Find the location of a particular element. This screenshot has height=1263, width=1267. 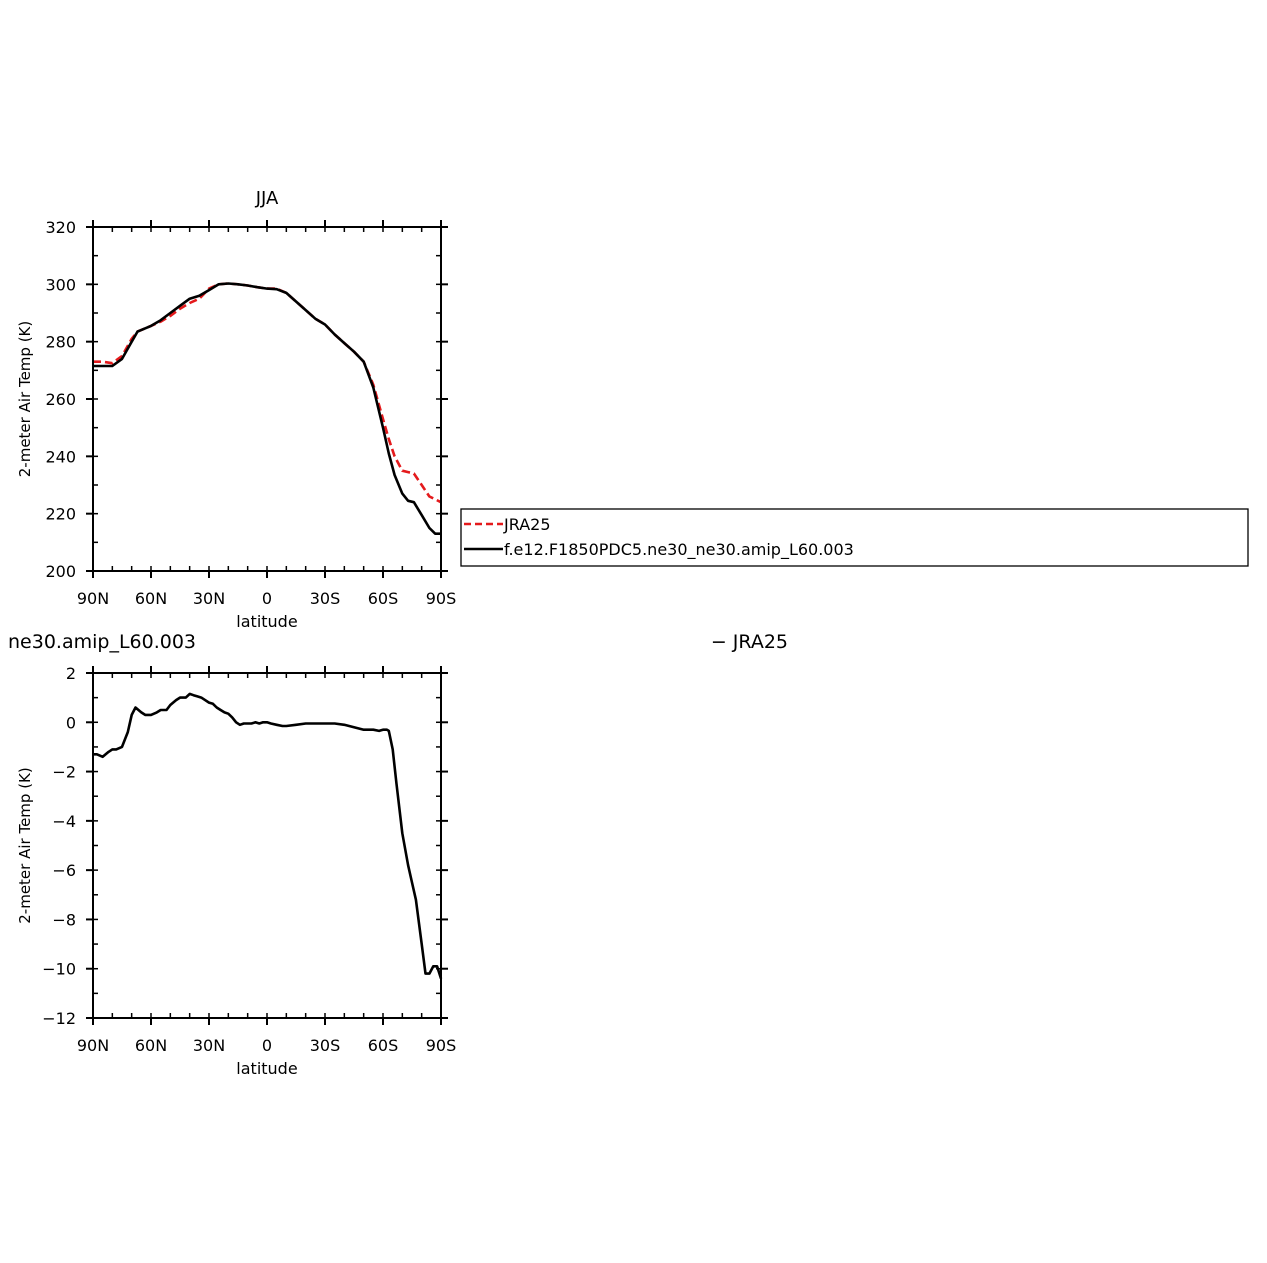

legend-label-series-2: f.e12.F1850PDC5.ne30_ne30.amip_L60.003 is located at coordinates (679, 550).